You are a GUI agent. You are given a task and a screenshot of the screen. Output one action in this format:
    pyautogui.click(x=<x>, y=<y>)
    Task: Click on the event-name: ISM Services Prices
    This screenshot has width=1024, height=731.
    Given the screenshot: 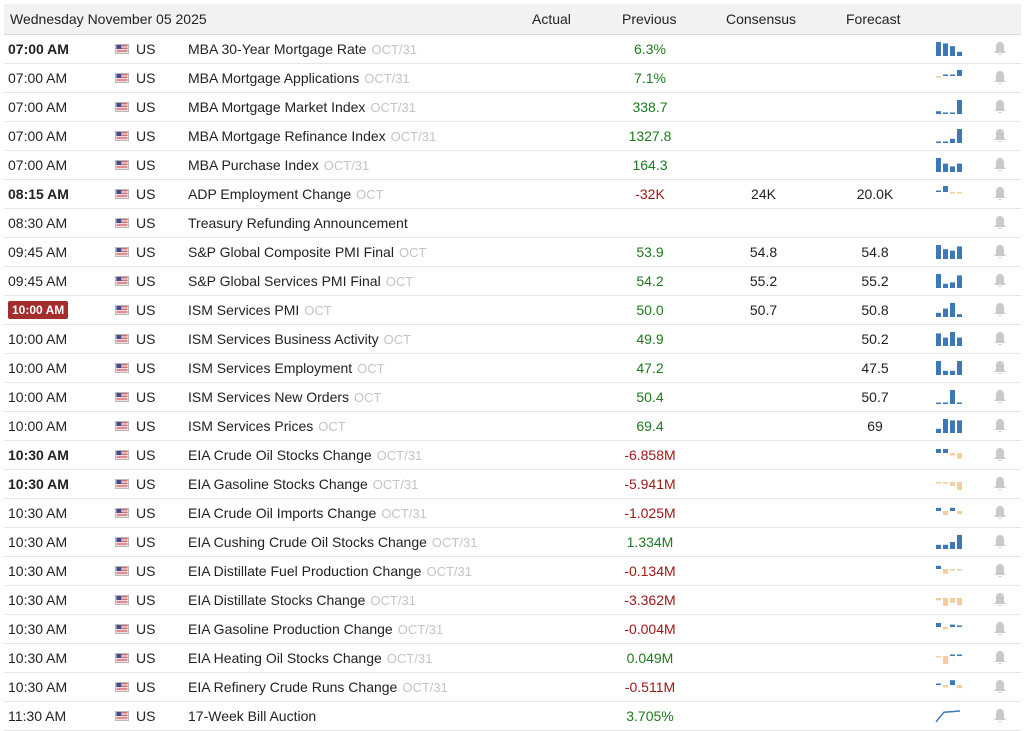 What is the action you would take?
    pyautogui.click(x=251, y=426)
    